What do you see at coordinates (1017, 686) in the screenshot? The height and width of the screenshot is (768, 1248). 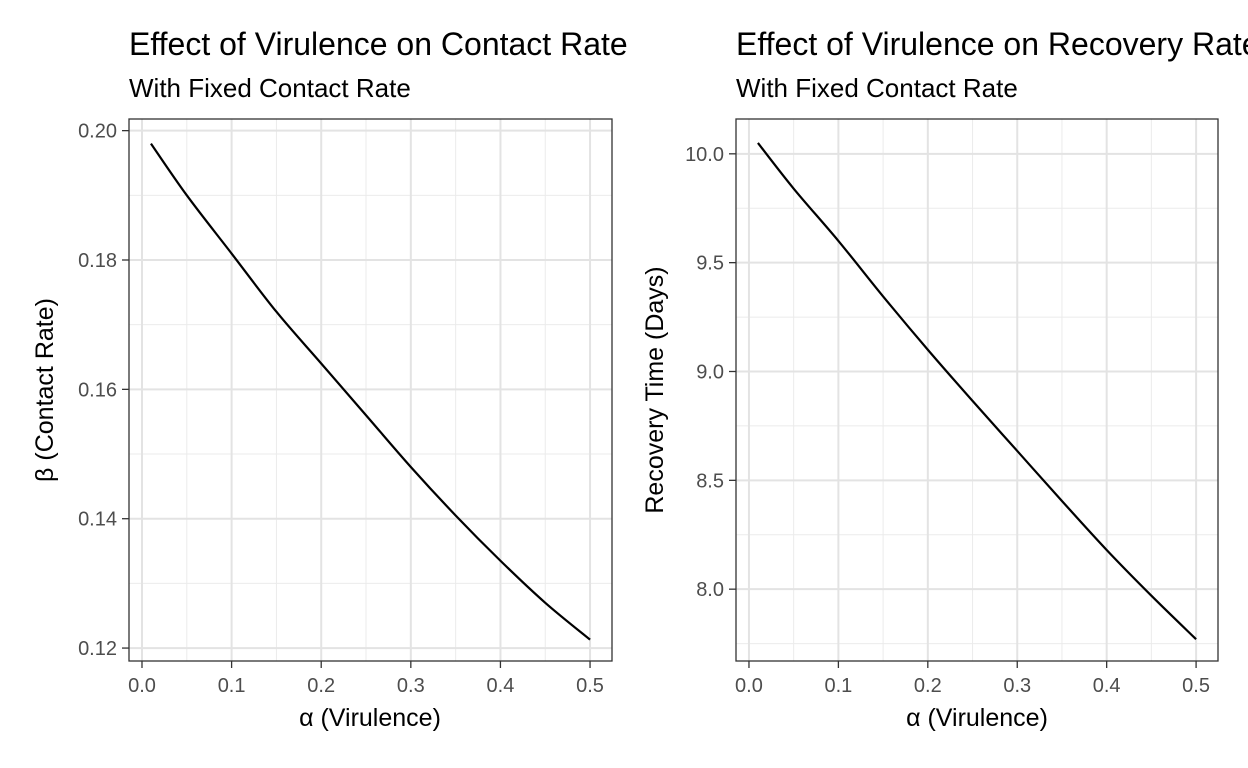 I see `right-x-tick-label: 0.3` at bounding box center [1017, 686].